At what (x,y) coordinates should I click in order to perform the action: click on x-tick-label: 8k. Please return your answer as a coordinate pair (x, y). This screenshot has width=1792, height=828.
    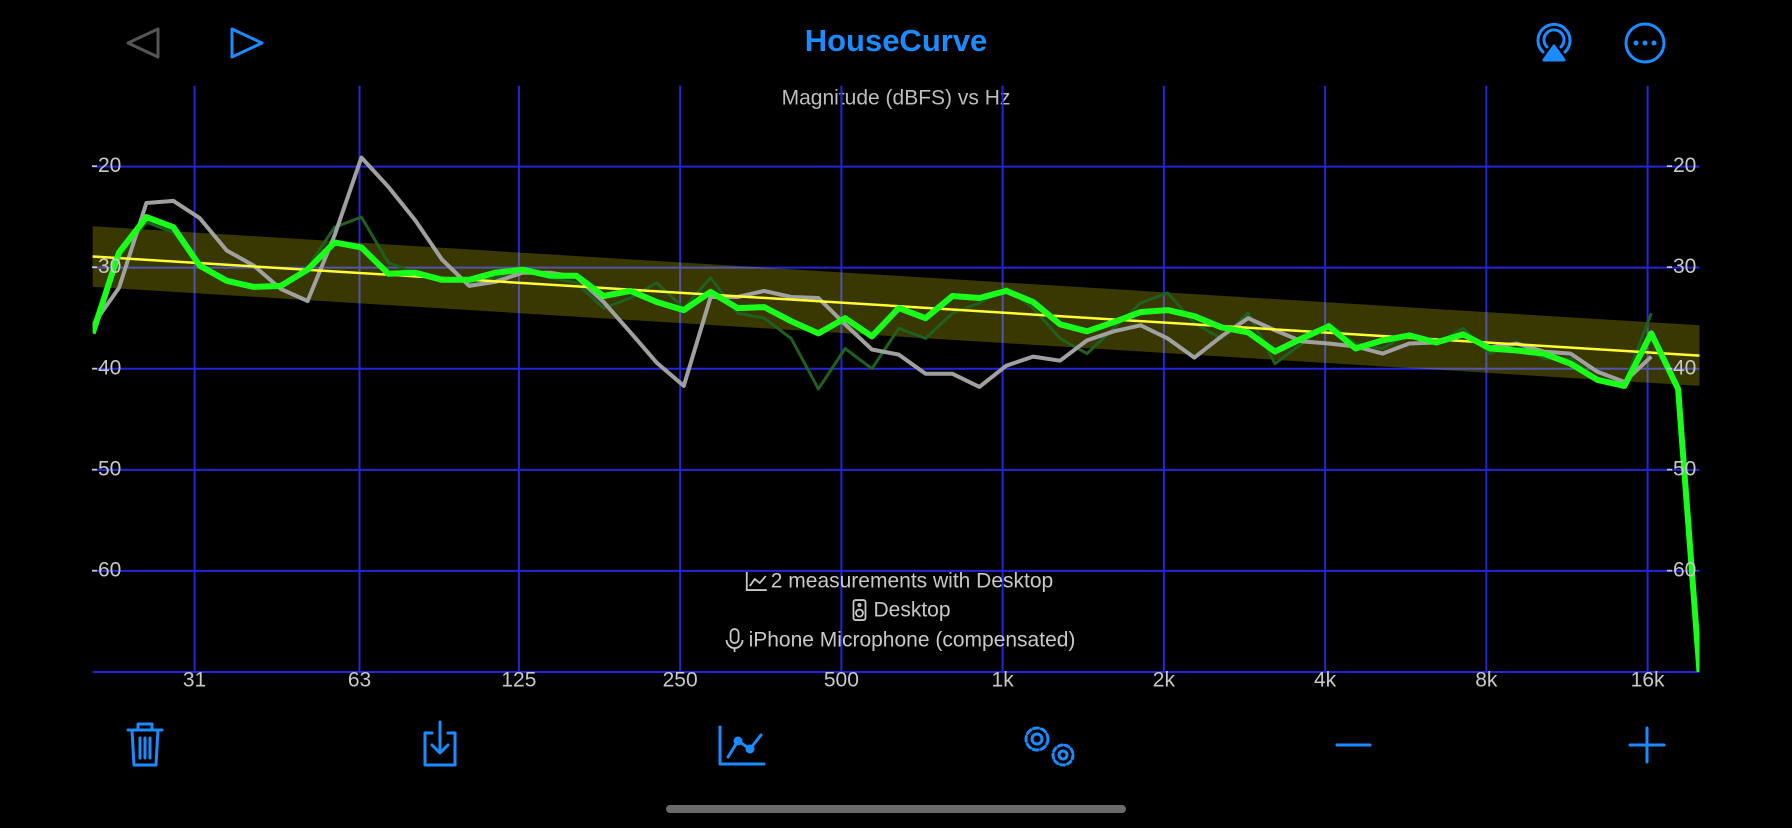
    Looking at the image, I should click on (1486, 680).